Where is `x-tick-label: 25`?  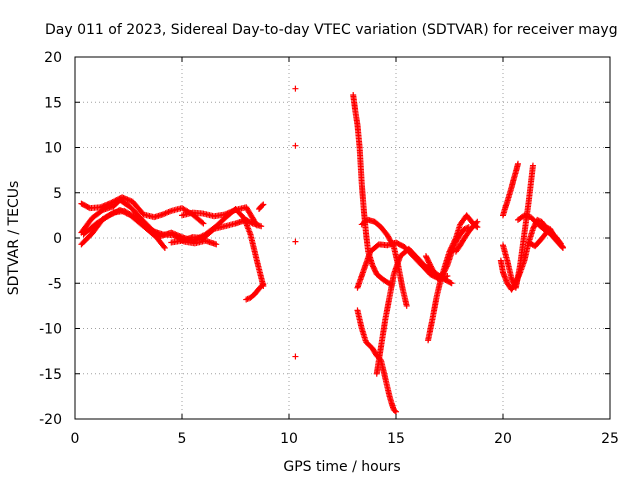
x-tick-label: 25 is located at coordinates (610, 439).